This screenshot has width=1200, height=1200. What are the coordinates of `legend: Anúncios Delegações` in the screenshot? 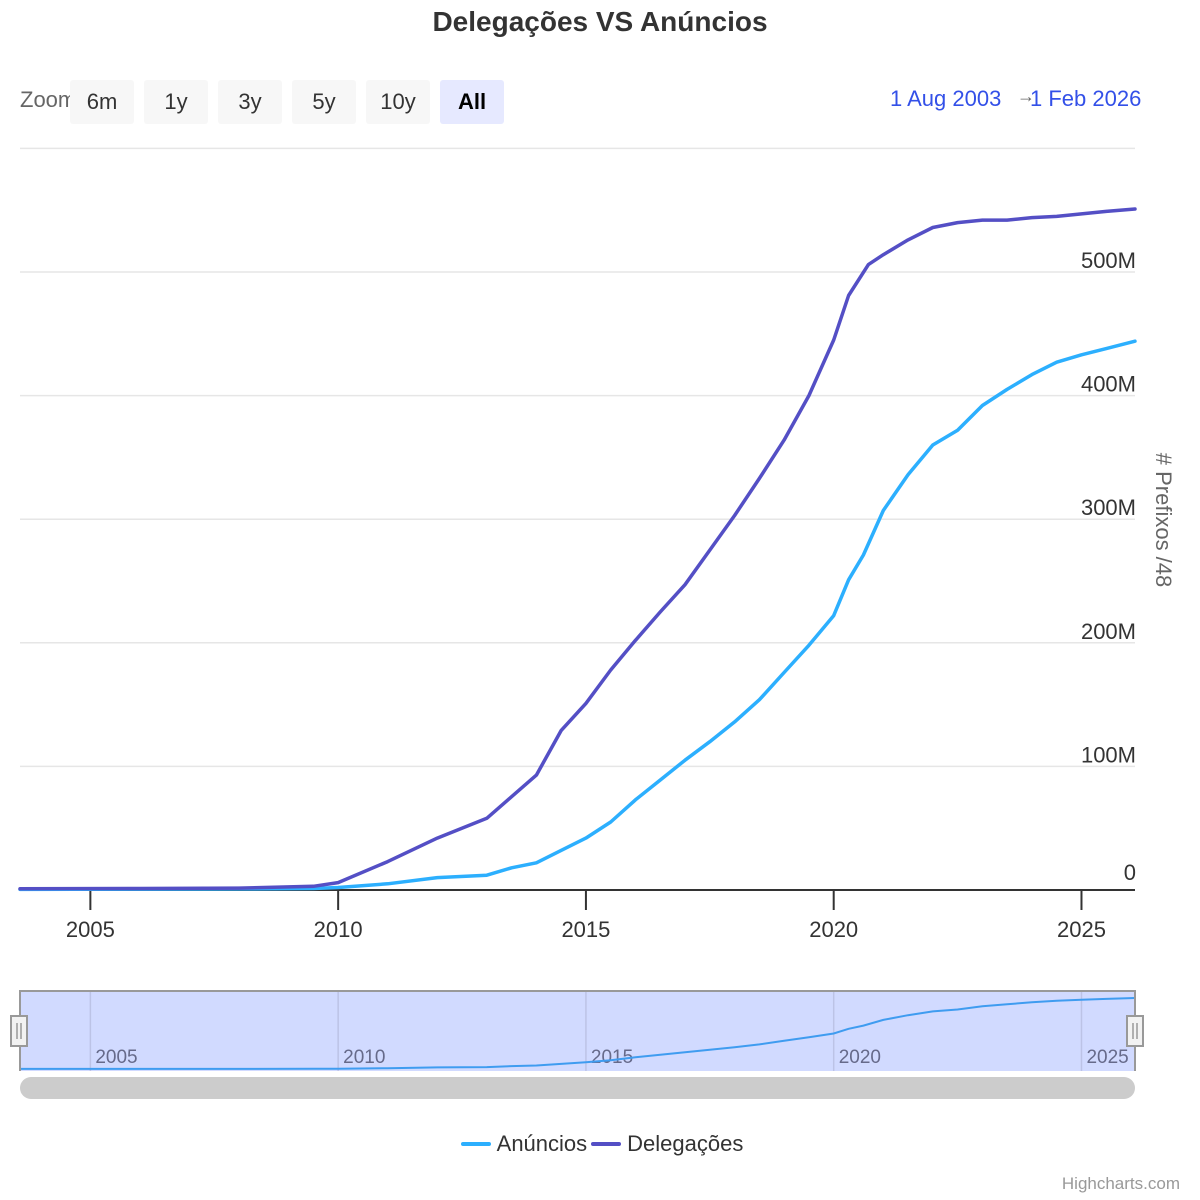 It's located at (600, 1141).